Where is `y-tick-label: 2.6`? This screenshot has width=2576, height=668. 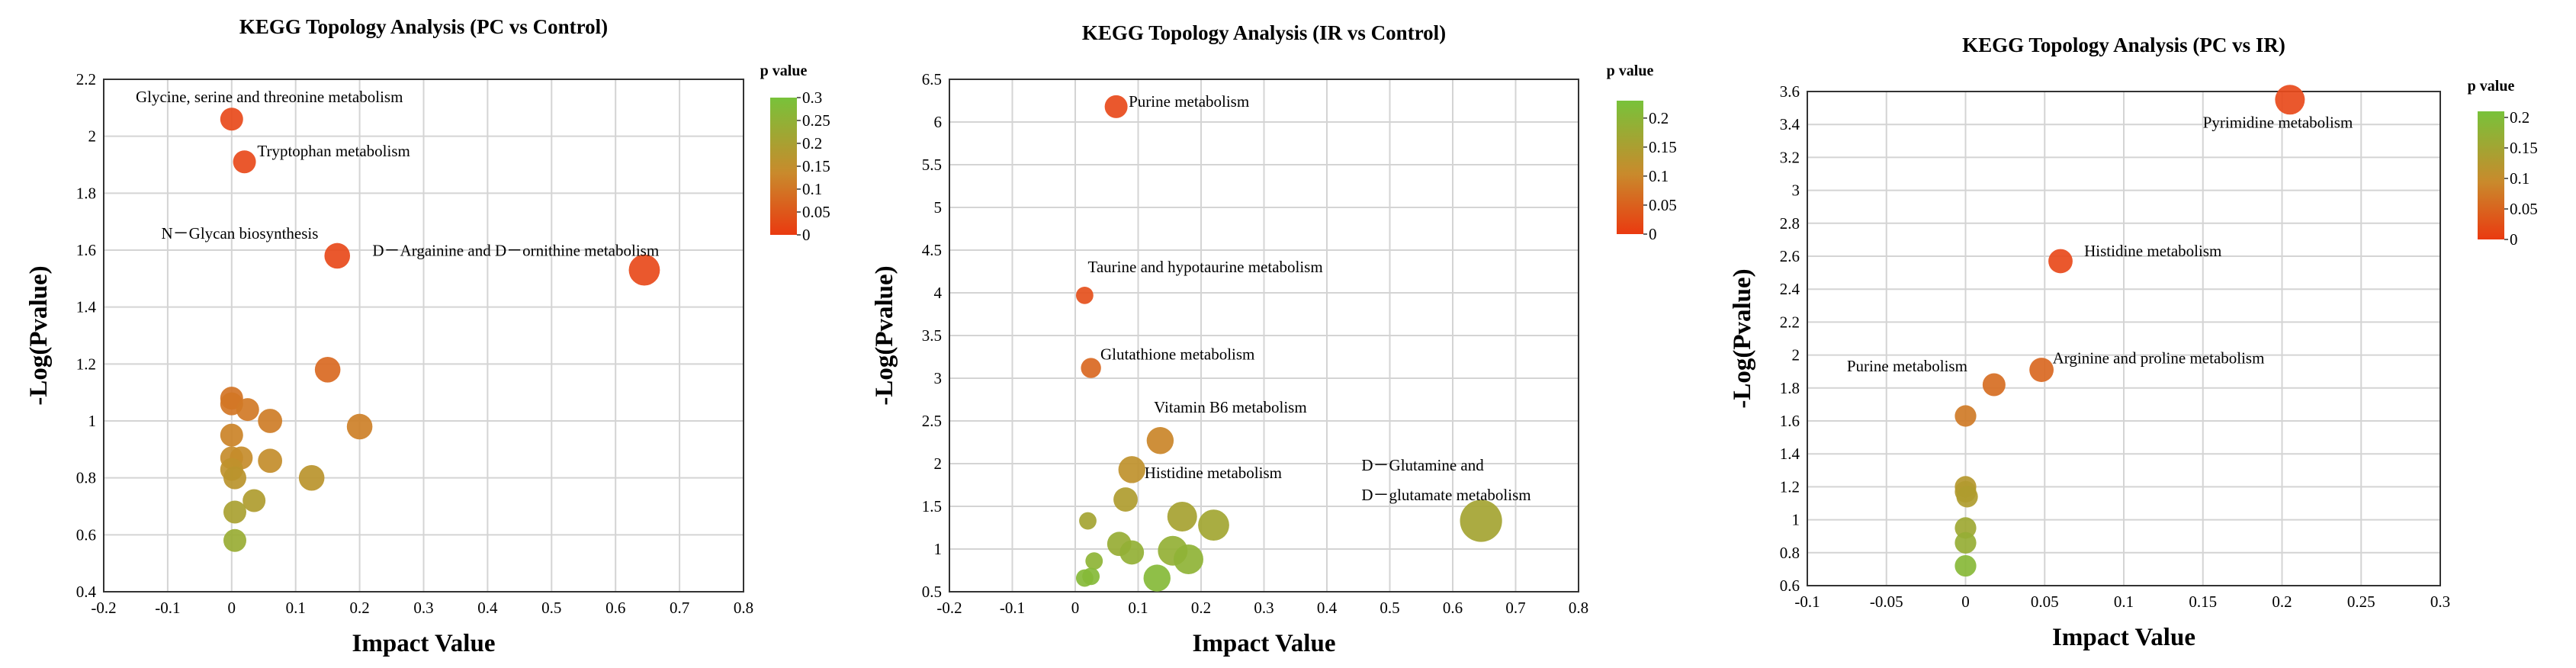 y-tick-label: 2.6 is located at coordinates (1790, 256).